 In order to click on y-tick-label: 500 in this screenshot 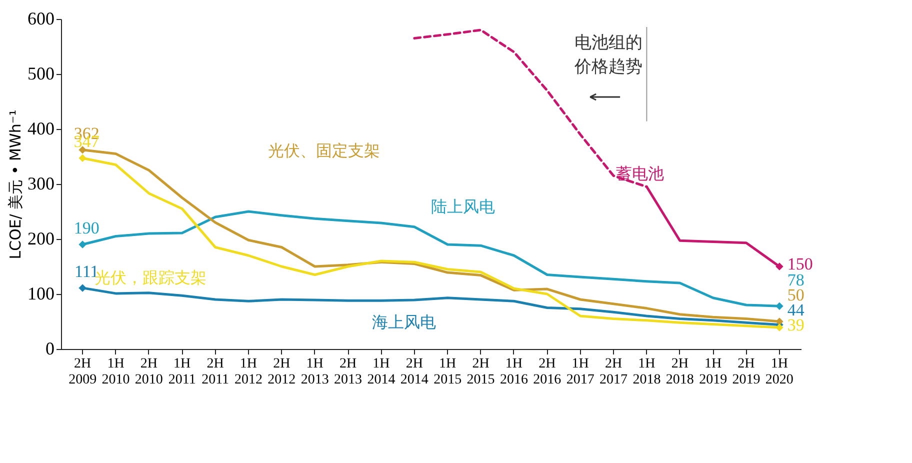, I will do `click(41, 74)`.